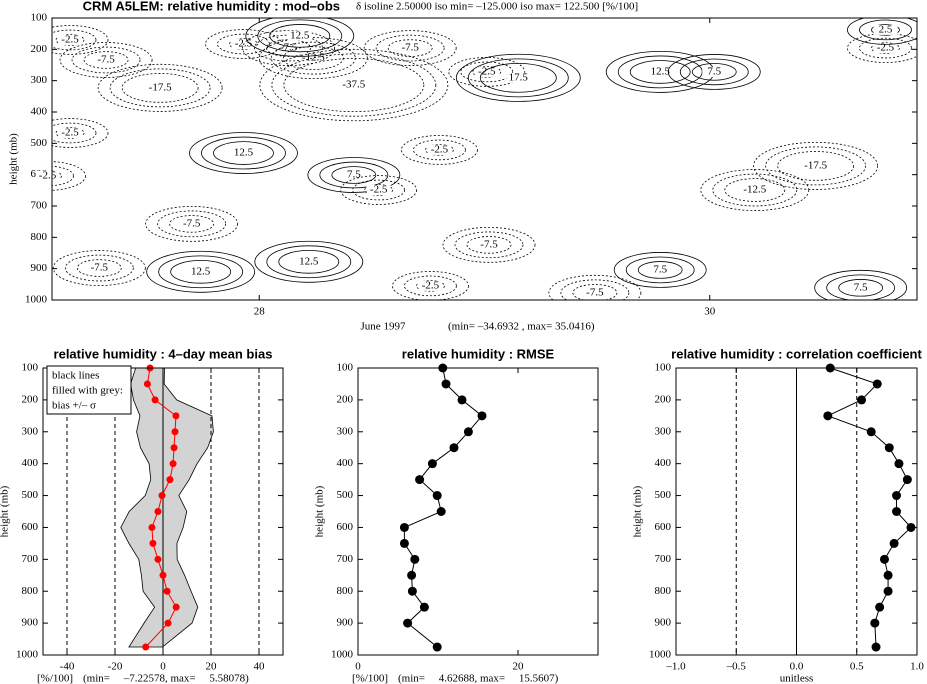  I want to click on y-tick-label: 600, so click(345, 527).